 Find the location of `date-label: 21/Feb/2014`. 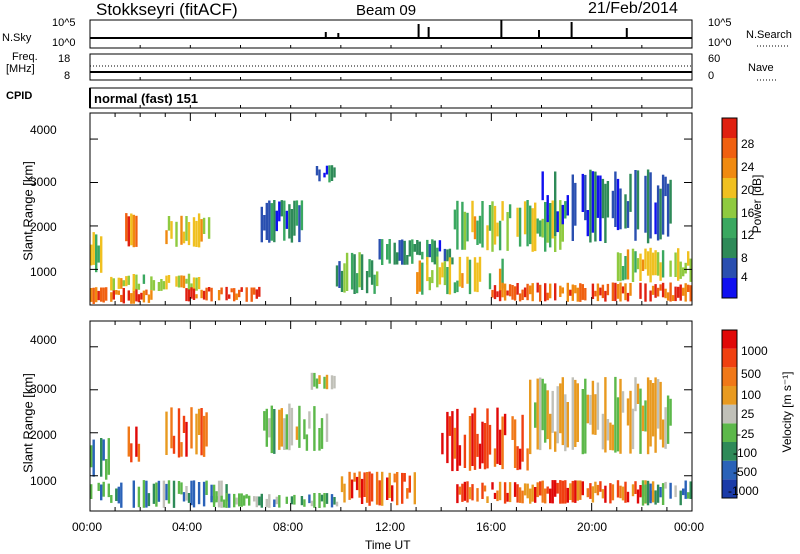

date-label: 21/Feb/2014 is located at coordinates (633, 8).